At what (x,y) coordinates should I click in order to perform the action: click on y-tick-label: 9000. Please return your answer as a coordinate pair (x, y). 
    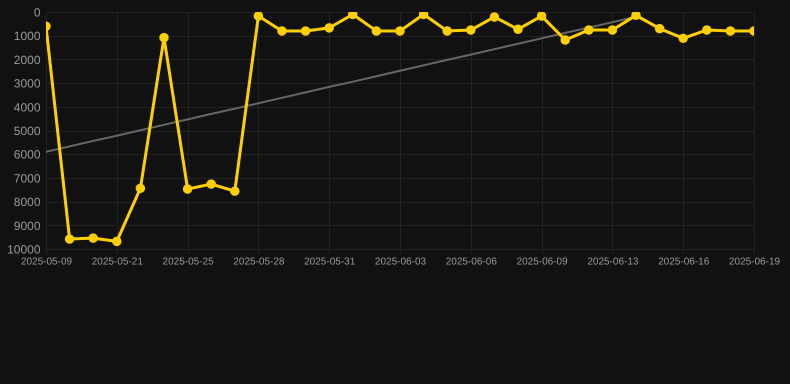
    Looking at the image, I should click on (27, 225).